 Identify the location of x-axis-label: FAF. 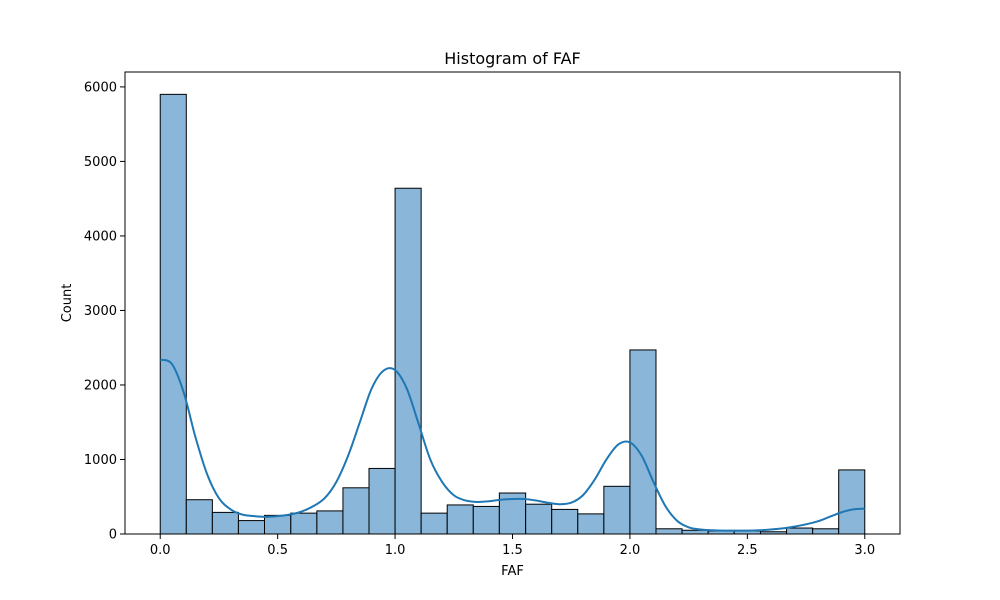
(512, 571).